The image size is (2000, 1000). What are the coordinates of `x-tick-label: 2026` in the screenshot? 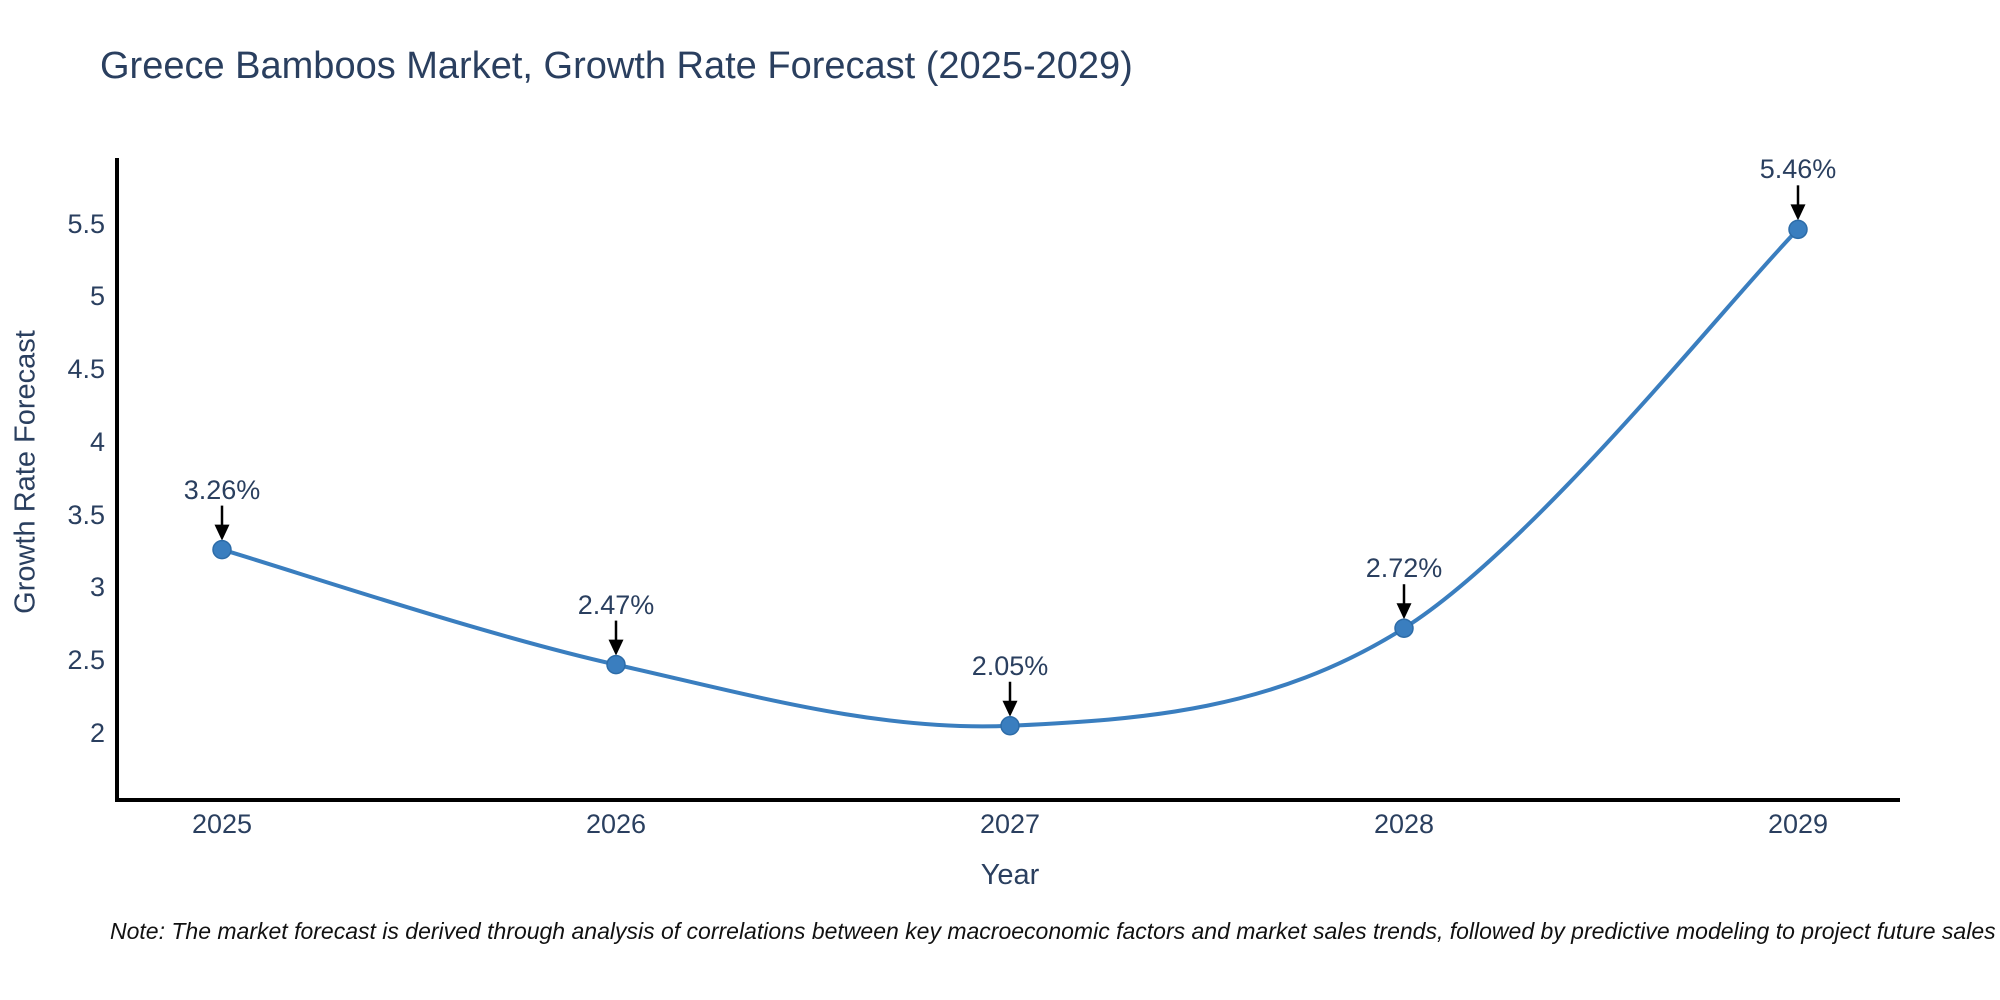 It's located at (616, 824).